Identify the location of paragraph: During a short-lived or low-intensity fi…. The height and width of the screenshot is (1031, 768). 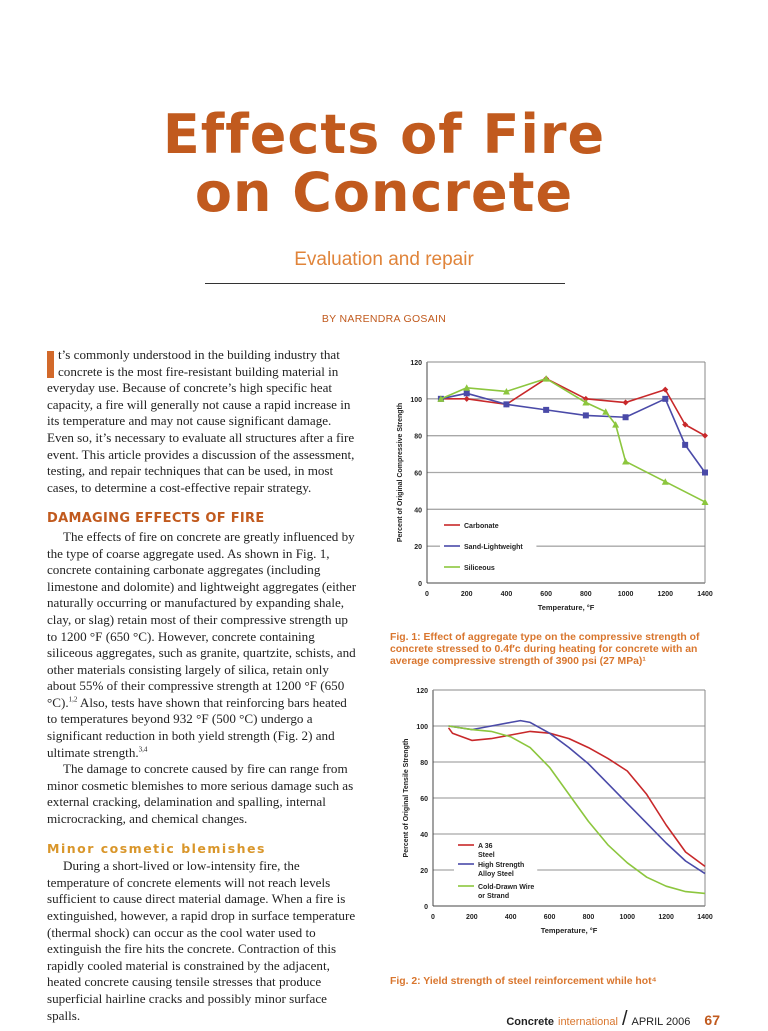
(201, 940).